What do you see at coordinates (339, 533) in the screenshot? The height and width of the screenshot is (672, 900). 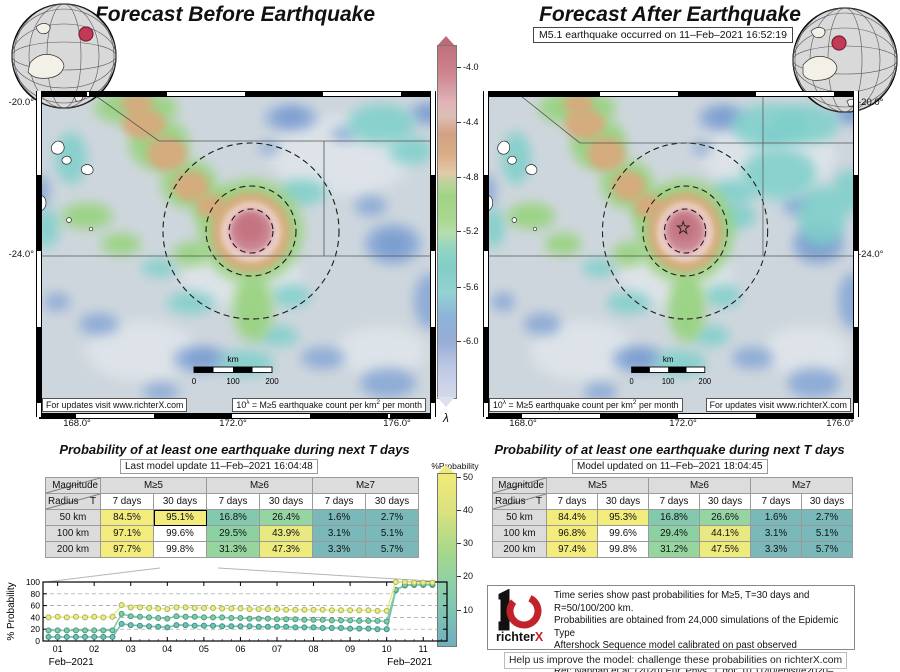 I see `probability-cell: 3.1%` at bounding box center [339, 533].